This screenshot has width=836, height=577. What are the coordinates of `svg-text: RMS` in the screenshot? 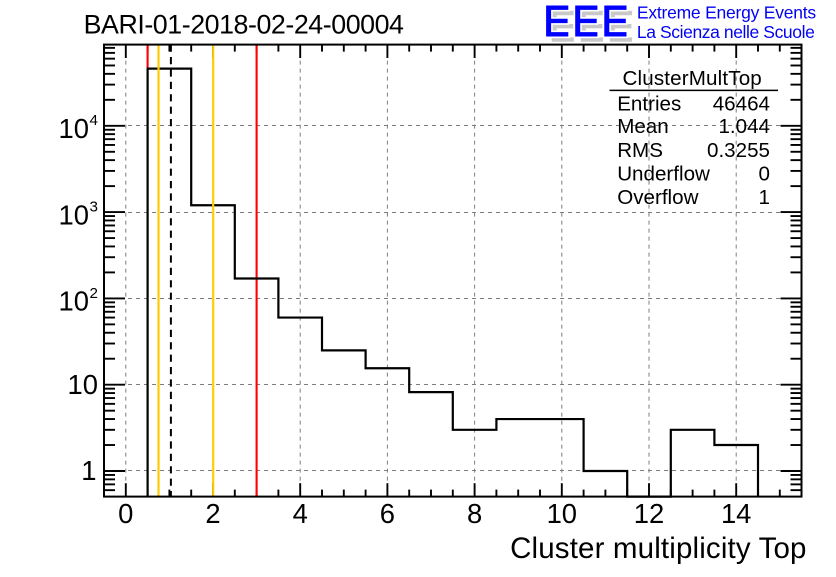 It's located at (640, 150).